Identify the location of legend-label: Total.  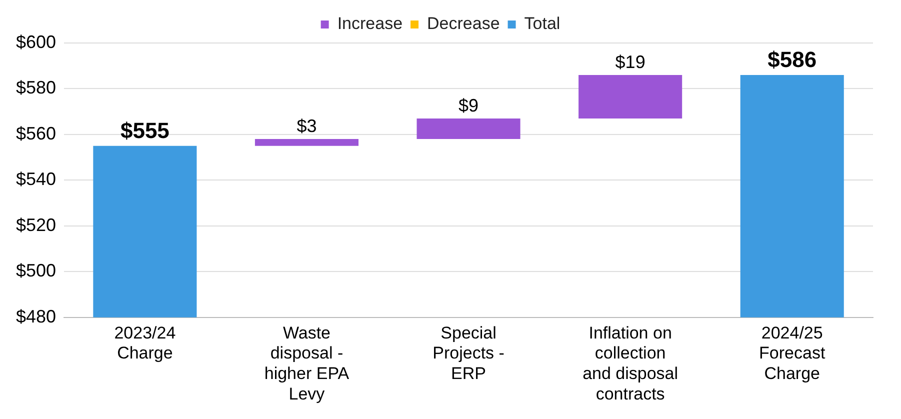
(542, 24).